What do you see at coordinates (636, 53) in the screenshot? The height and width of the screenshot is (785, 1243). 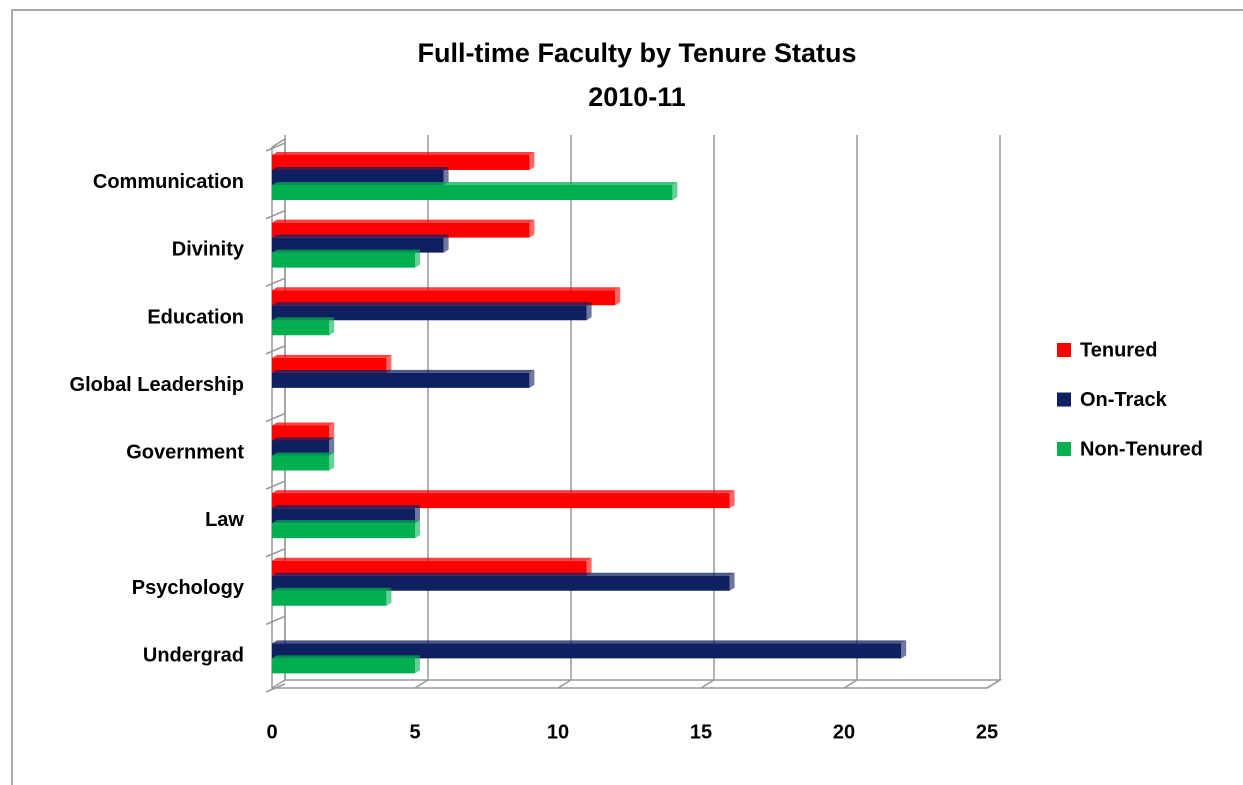 I see `chart-title: Full-time Faculty by Tenure Status` at bounding box center [636, 53].